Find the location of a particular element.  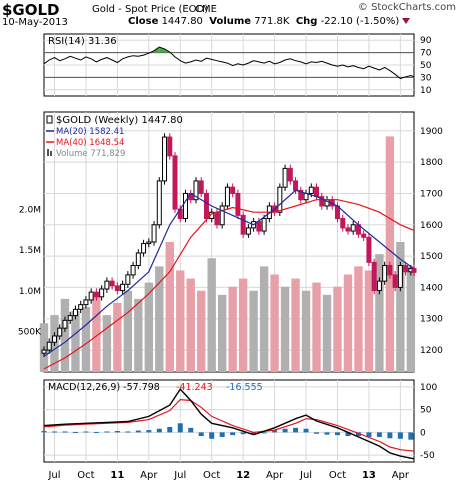

rsi-tick-label: 10 is located at coordinates (426, 91).